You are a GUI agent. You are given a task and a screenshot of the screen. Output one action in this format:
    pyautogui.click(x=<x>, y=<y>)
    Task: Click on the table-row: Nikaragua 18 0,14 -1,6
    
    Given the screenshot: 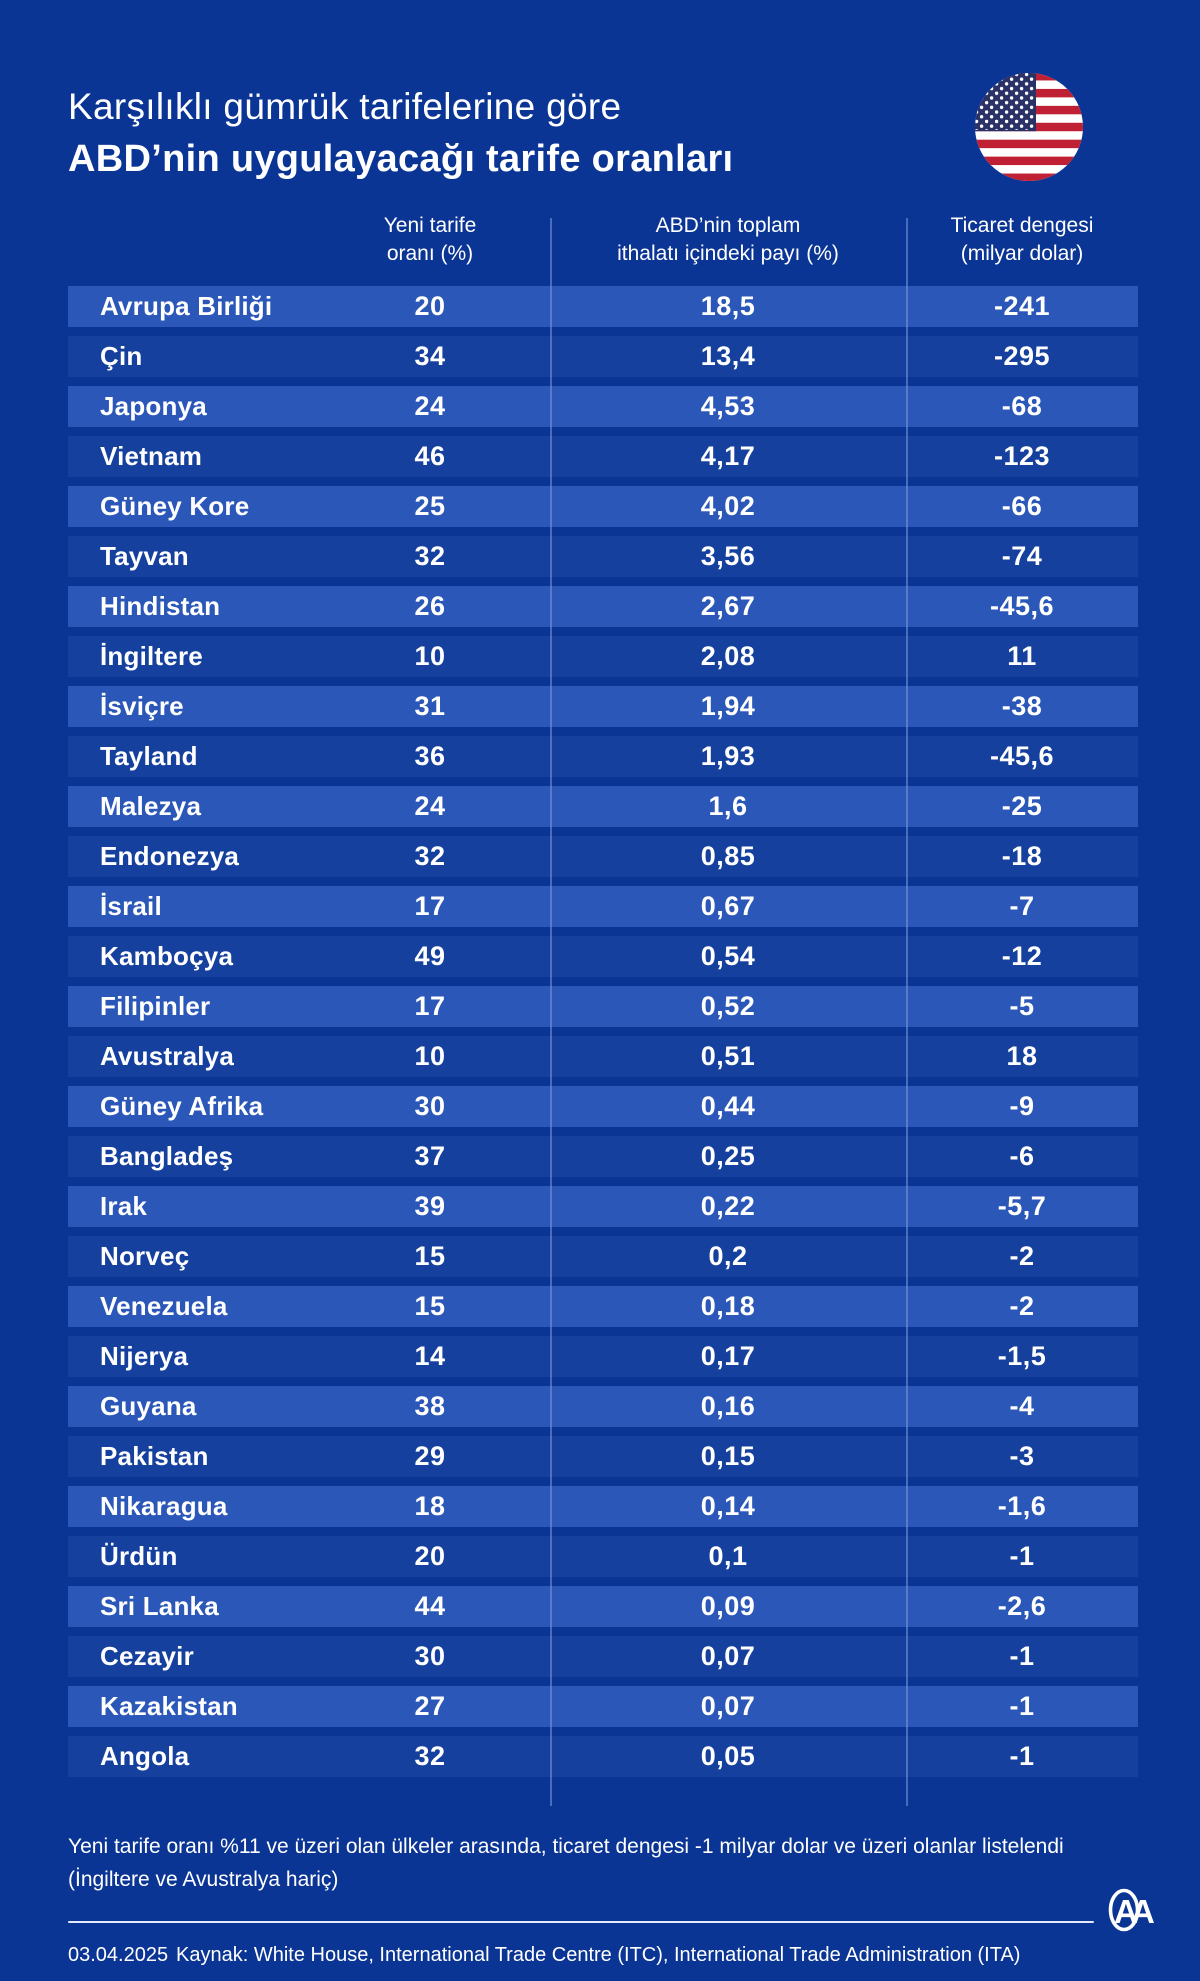 What is the action you would take?
    pyautogui.click(x=603, y=1506)
    